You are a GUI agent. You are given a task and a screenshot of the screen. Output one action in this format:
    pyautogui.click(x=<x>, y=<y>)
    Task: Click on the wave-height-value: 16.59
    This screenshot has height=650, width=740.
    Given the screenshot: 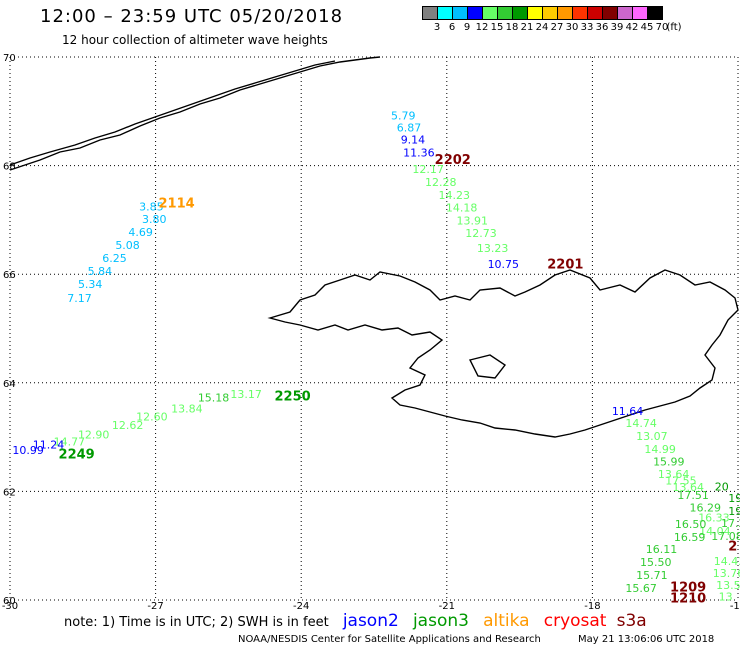 What is the action you would take?
    pyautogui.click(x=690, y=537)
    